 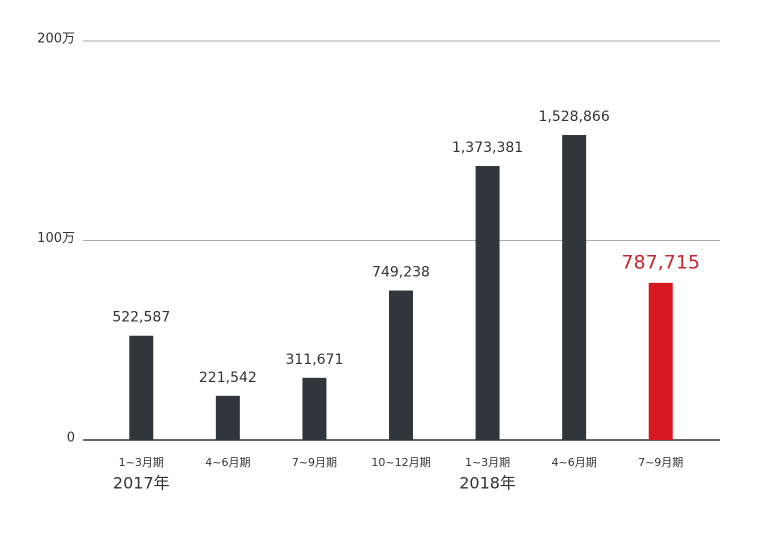 What do you see at coordinates (141, 483) in the screenshot?
I see `group-label: 2017年` at bounding box center [141, 483].